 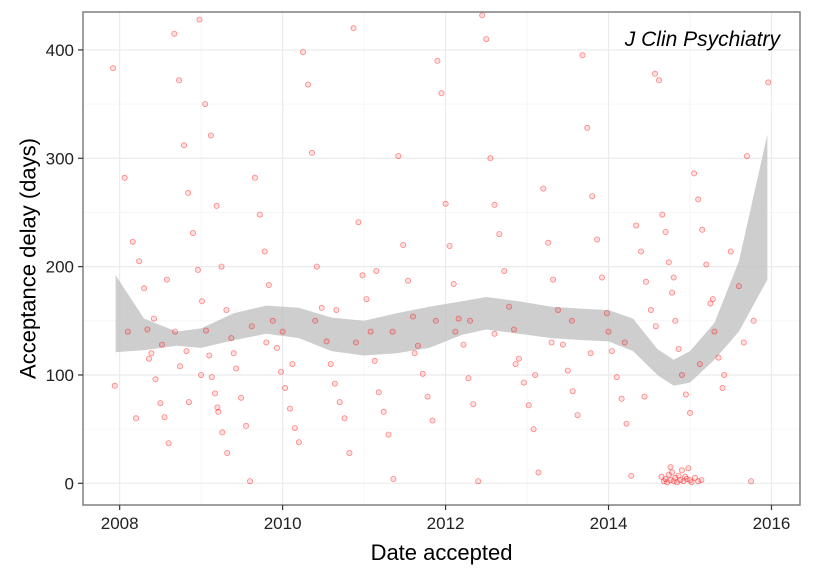 What do you see at coordinates (69, 483) in the screenshot?
I see `y-tick-label: 0` at bounding box center [69, 483].